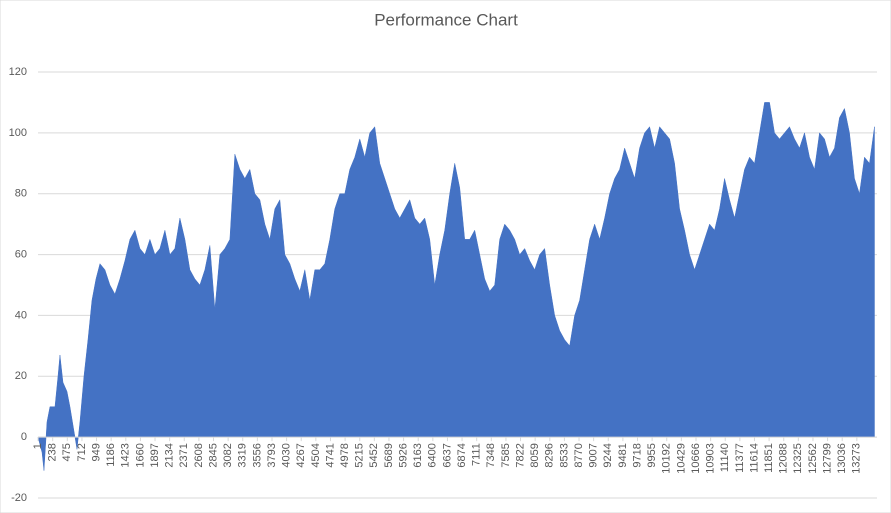 This screenshot has width=891, height=513. I want to click on y-tick-label: 100, so click(18, 133).